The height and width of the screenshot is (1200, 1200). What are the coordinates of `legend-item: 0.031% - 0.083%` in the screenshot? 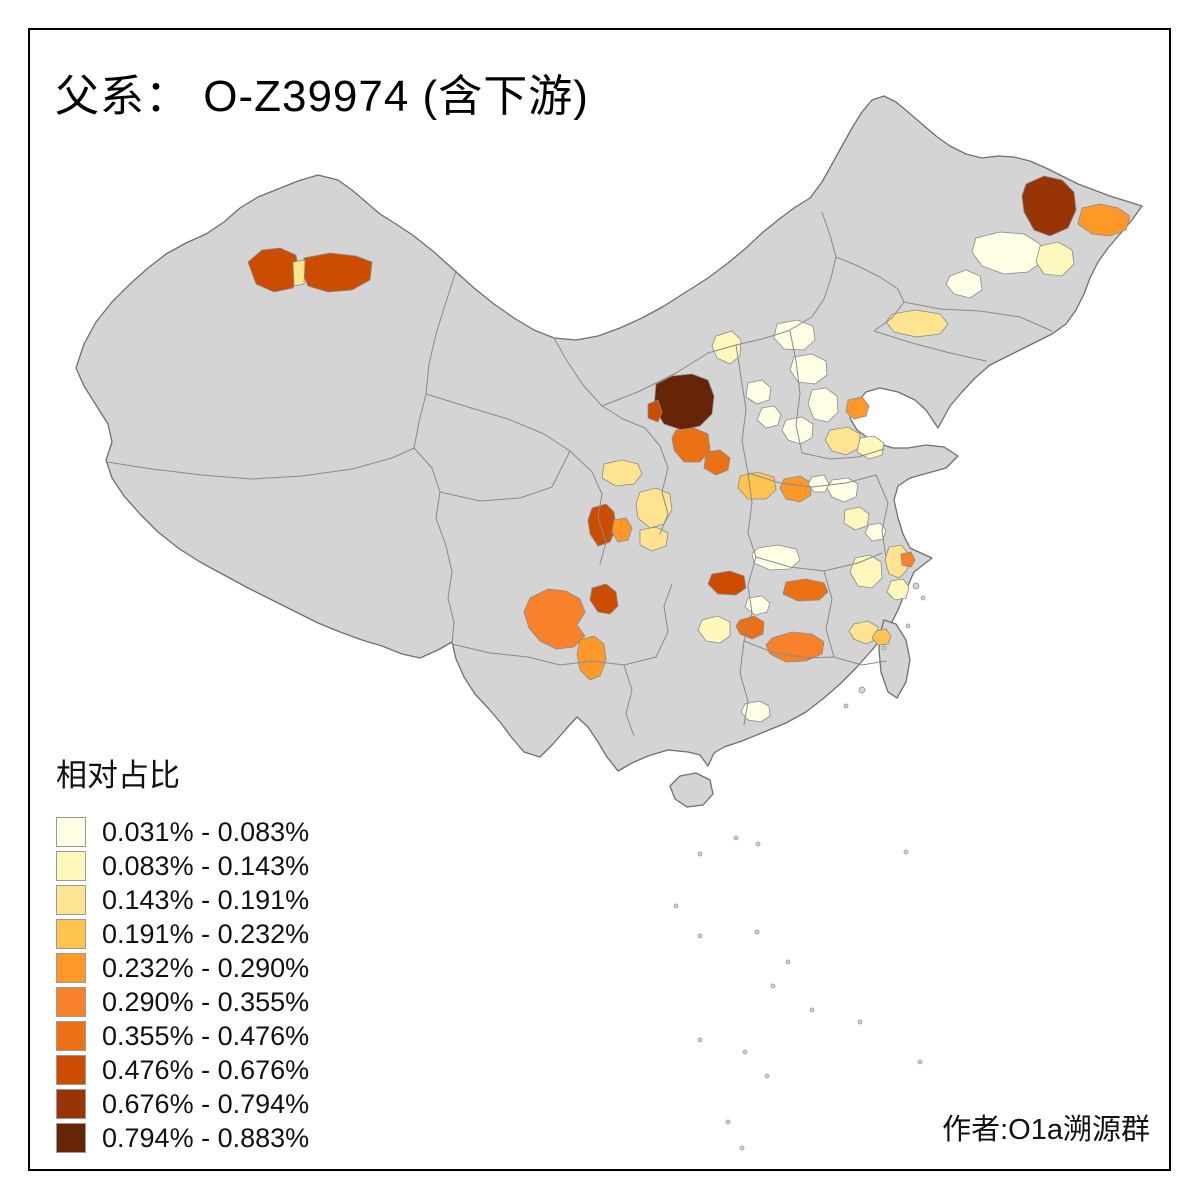 It's located at (182, 832).